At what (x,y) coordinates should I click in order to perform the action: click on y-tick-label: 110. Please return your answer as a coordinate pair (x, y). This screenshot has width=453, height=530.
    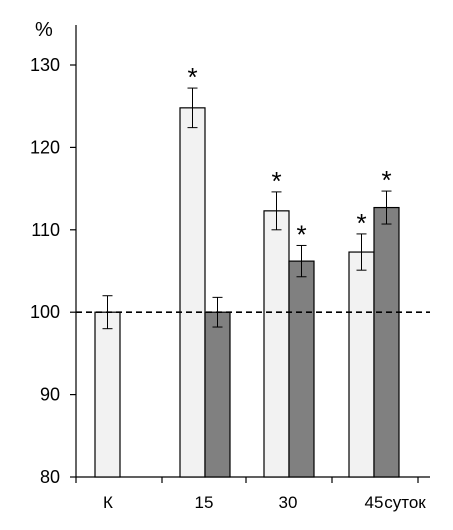
    Looking at the image, I should click on (45, 230).